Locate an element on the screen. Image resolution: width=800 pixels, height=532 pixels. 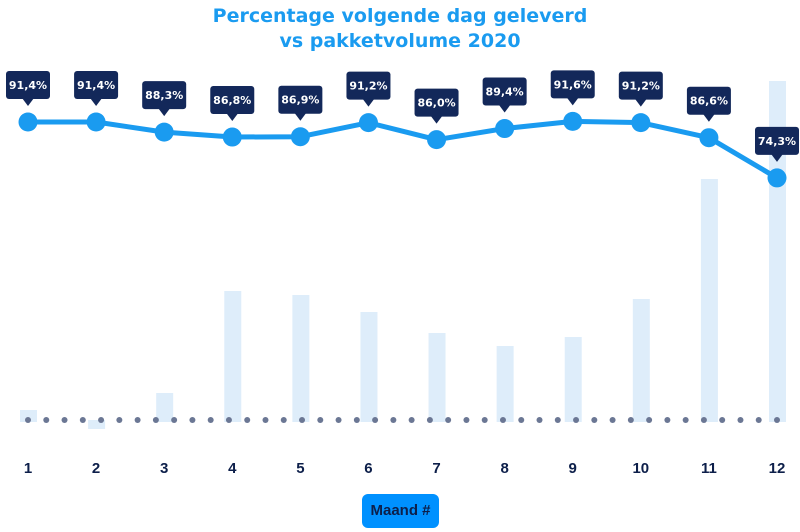
data-label: 86,6% is located at coordinates (709, 101).